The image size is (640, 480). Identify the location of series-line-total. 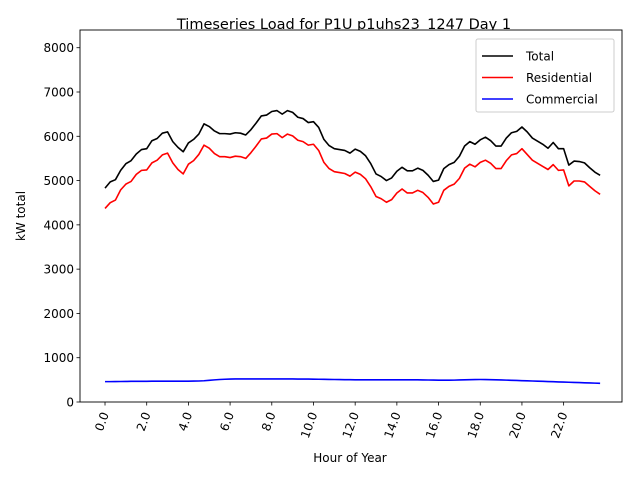
(352, 149).